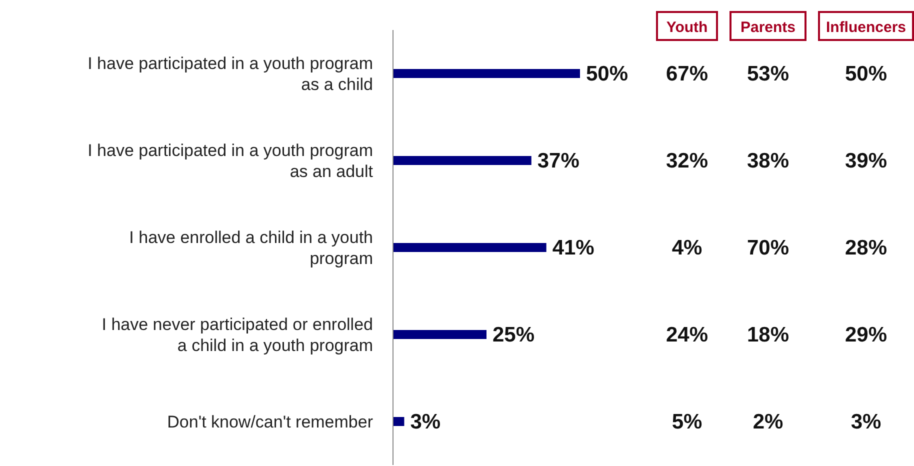 The width and height of the screenshot is (914, 466). I want to click on data-label: 37%, so click(558, 161).